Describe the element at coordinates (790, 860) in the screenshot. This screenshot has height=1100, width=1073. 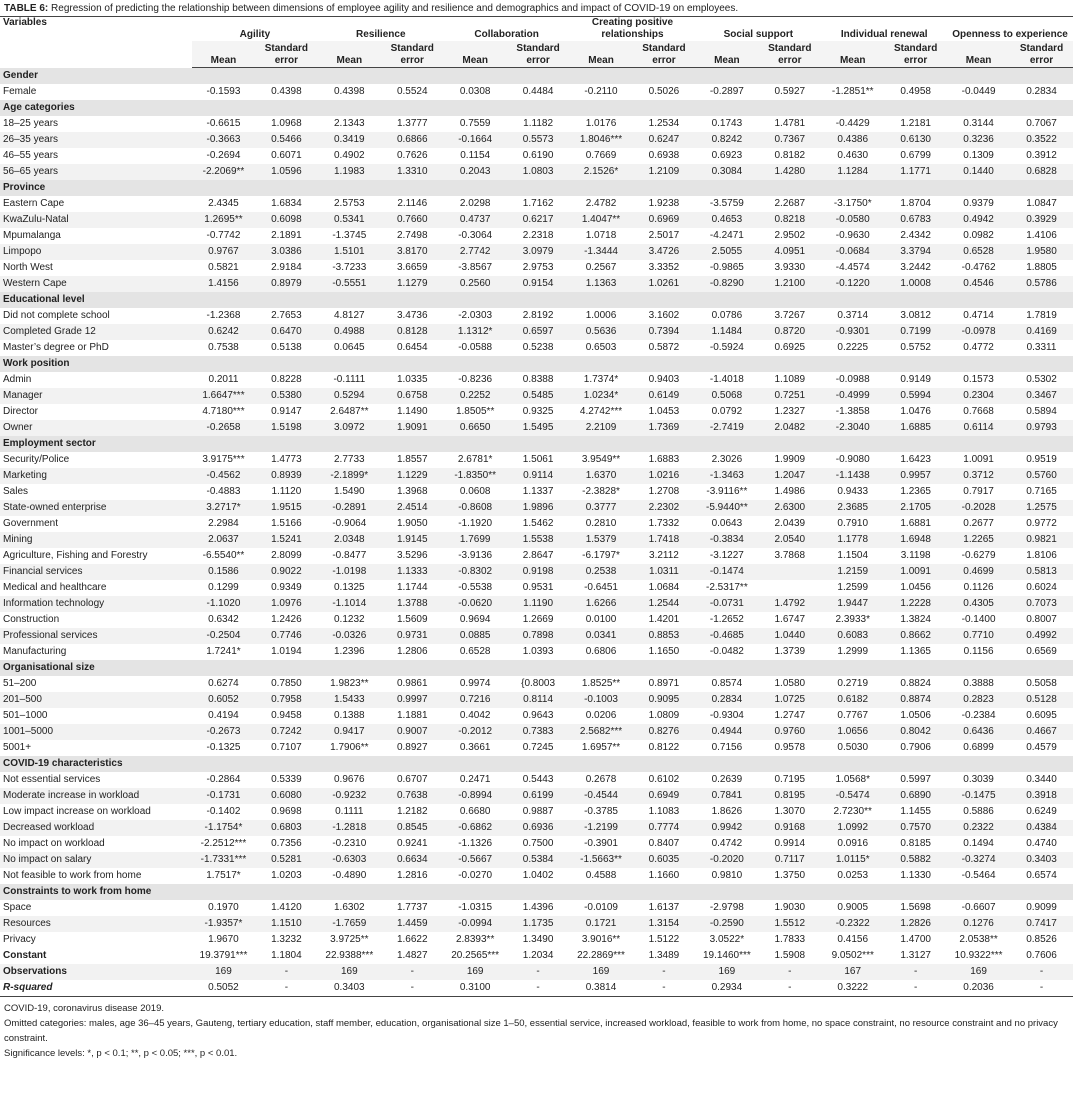
I see `cell: 0.7117` at that location.